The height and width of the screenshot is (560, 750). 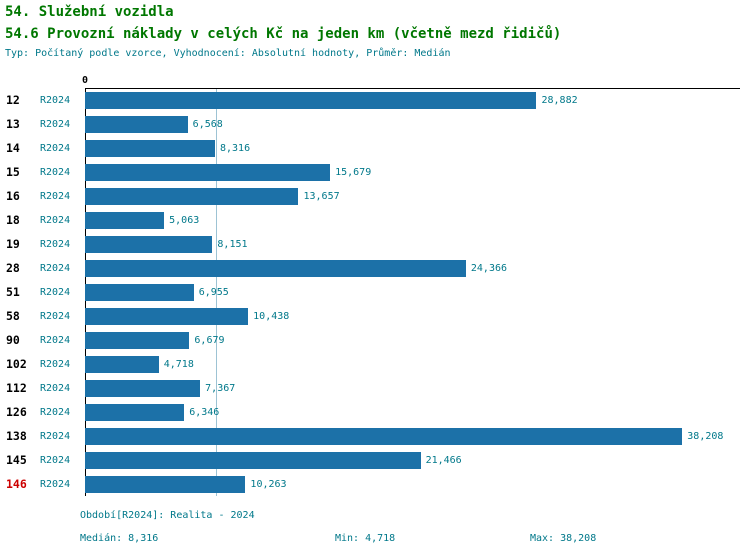 What do you see at coordinates (13, 292) in the screenshot?
I see `row-id-label: 51` at bounding box center [13, 292].